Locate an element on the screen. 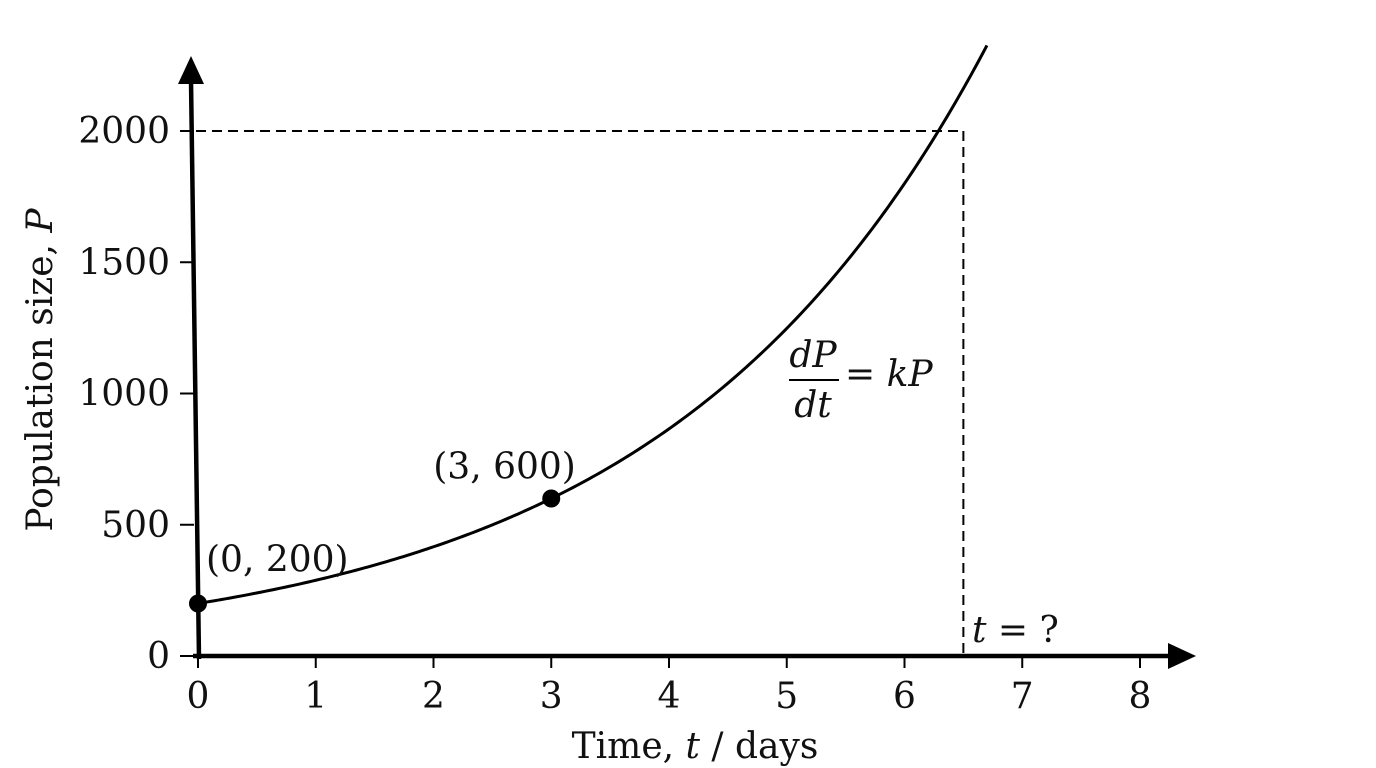 Image resolution: width=1376 pixels, height=768 pixels. y-axis-arrowhead is located at coordinates (191, 70).